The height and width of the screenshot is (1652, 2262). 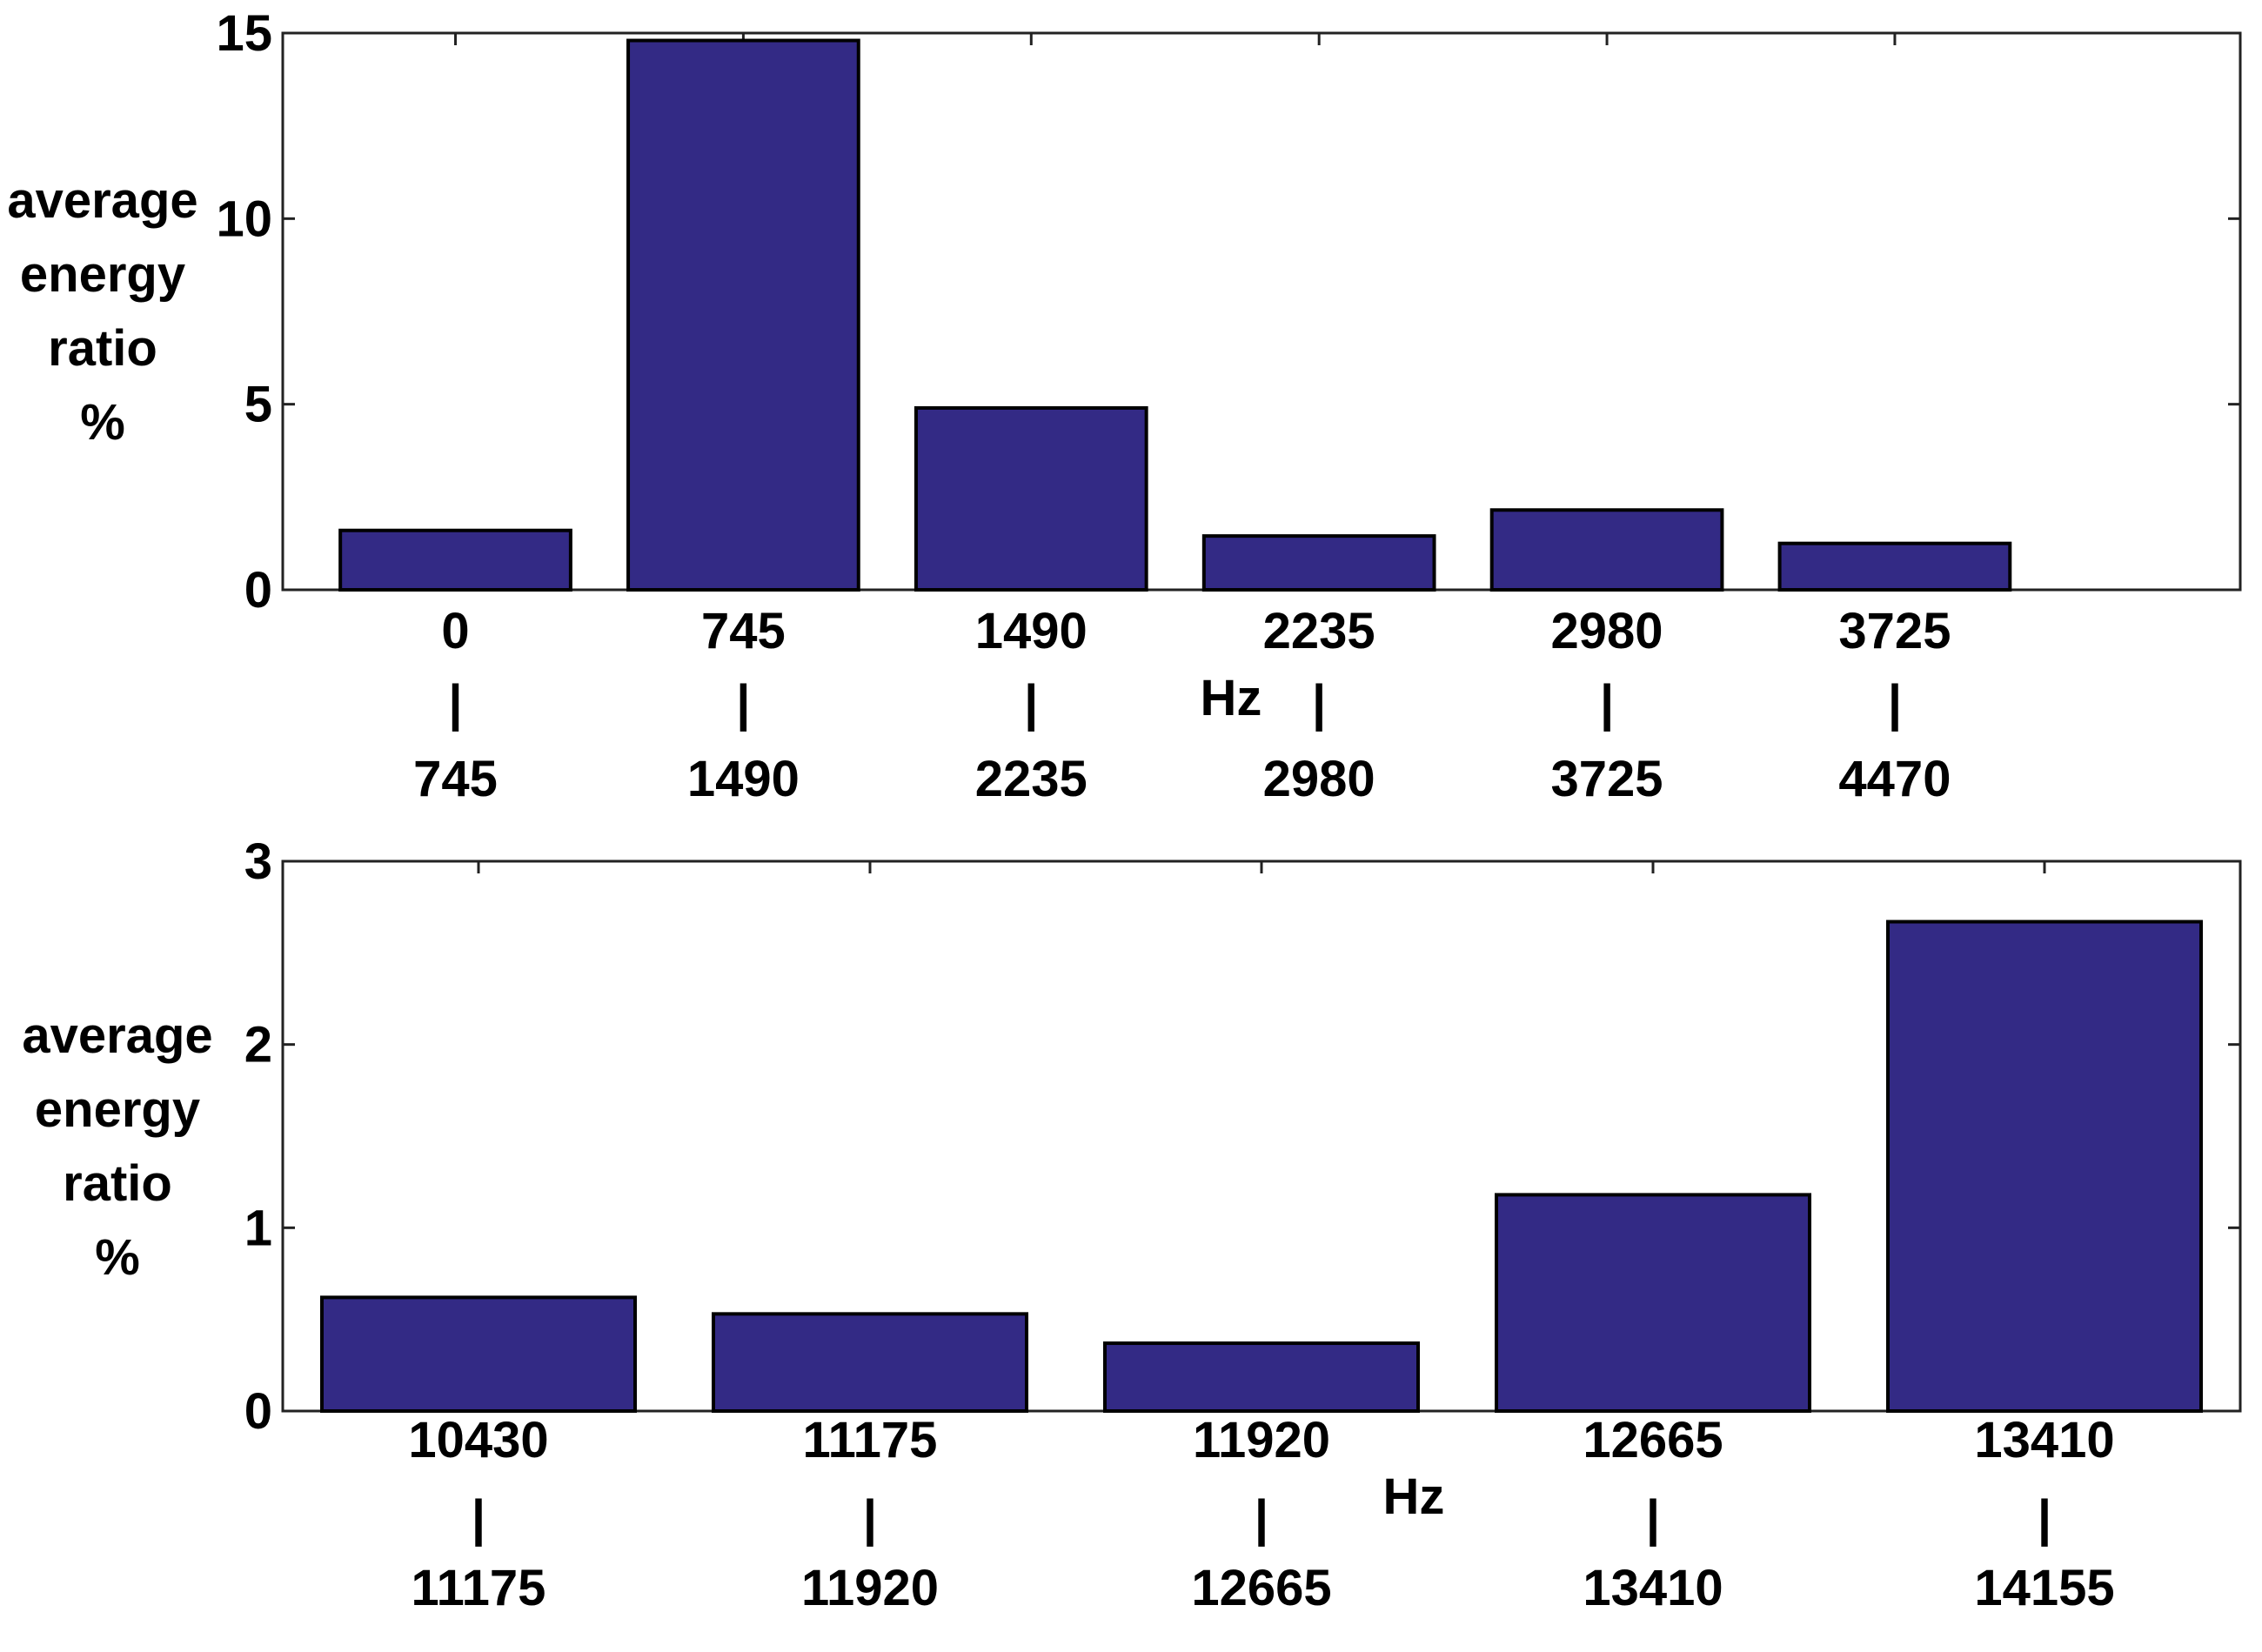 What do you see at coordinates (455, 631) in the screenshot?
I see `x-category-label: 0` at bounding box center [455, 631].